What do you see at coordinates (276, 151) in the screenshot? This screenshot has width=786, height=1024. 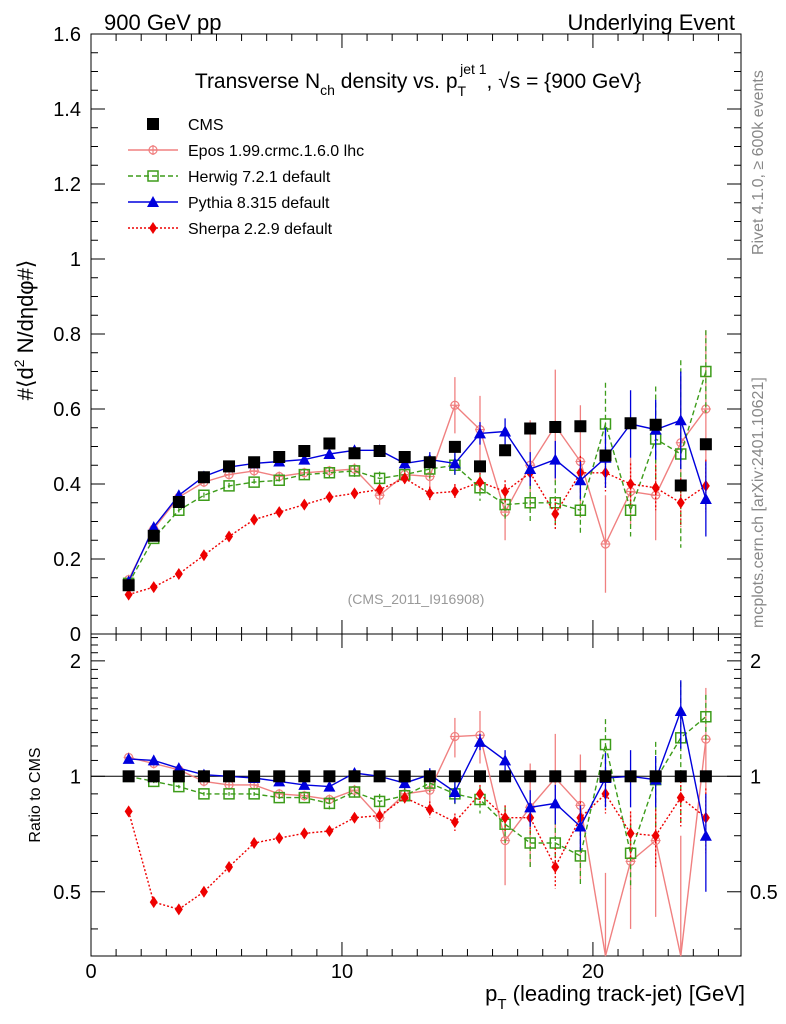 I see `legend-label: Epos 1.99.crmc.1.6.0 lhc` at bounding box center [276, 151].